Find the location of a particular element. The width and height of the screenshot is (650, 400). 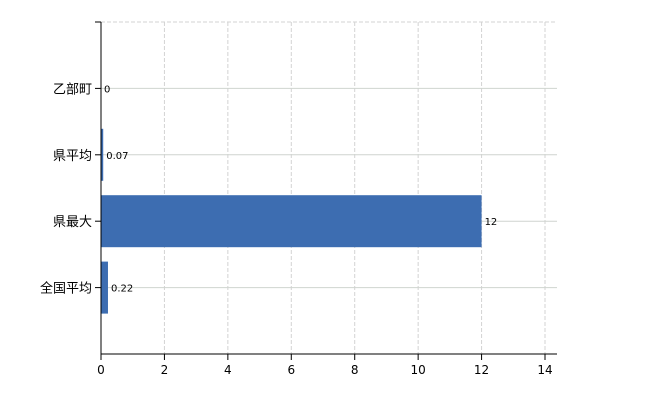

x-tick-label: 10 is located at coordinates (418, 370).